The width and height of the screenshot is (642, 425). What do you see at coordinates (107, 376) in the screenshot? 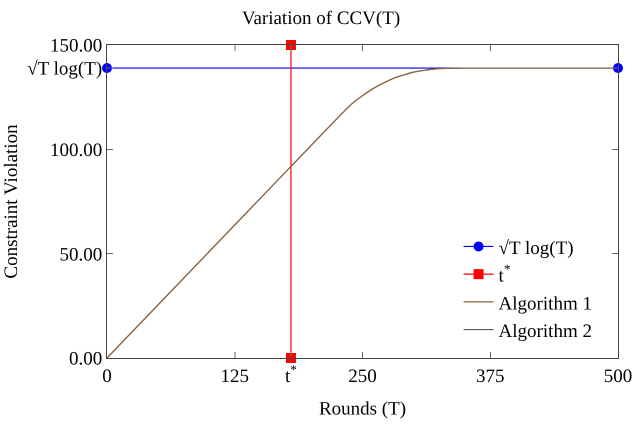
I see `x-tick-label: 0` at bounding box center [107, 376].